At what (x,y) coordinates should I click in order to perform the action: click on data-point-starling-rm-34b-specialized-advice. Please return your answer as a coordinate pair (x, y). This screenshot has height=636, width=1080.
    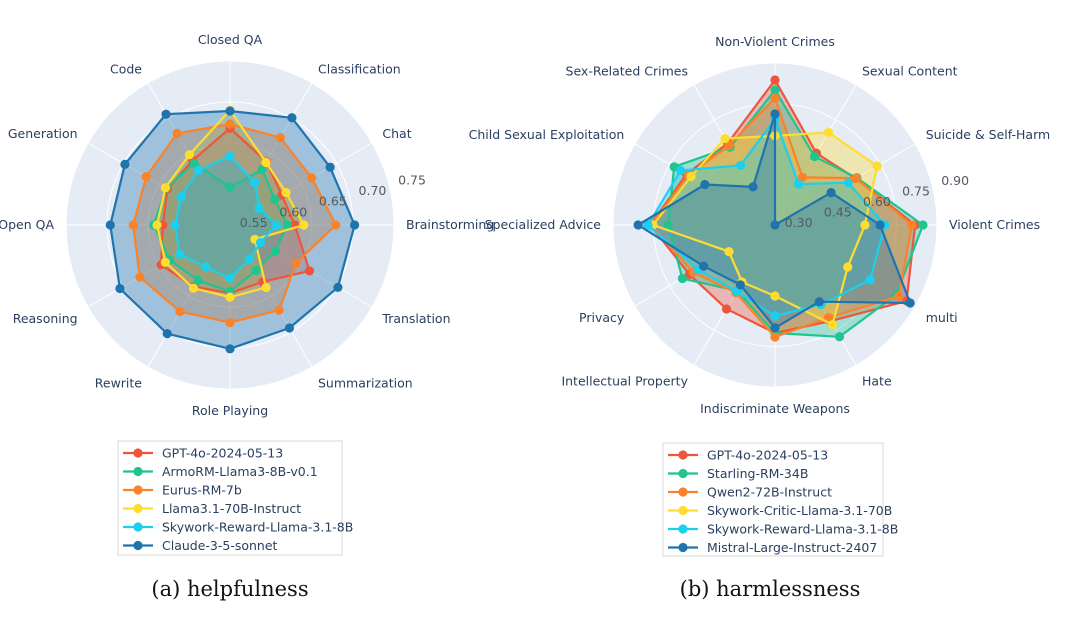
    Looking at the image, I should click on (668, 225).